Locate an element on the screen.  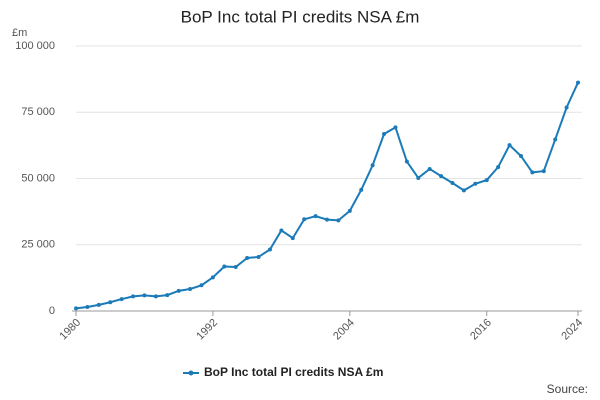
x-tick-label: 2004 is located at coordinates (344, 330).